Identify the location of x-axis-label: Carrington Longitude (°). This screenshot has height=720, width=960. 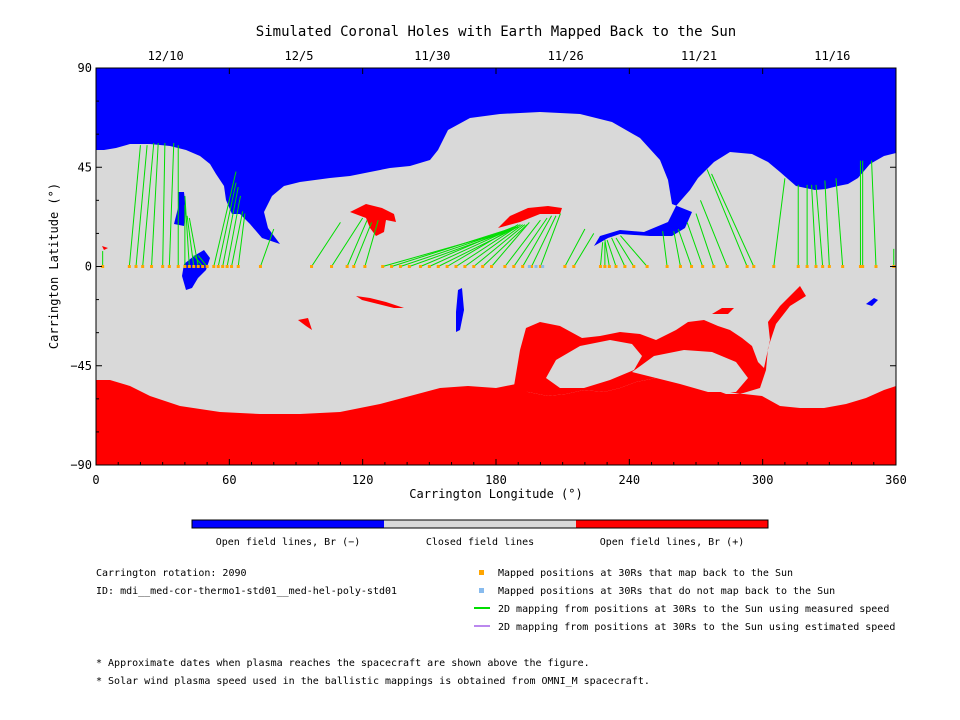
(495, 494).